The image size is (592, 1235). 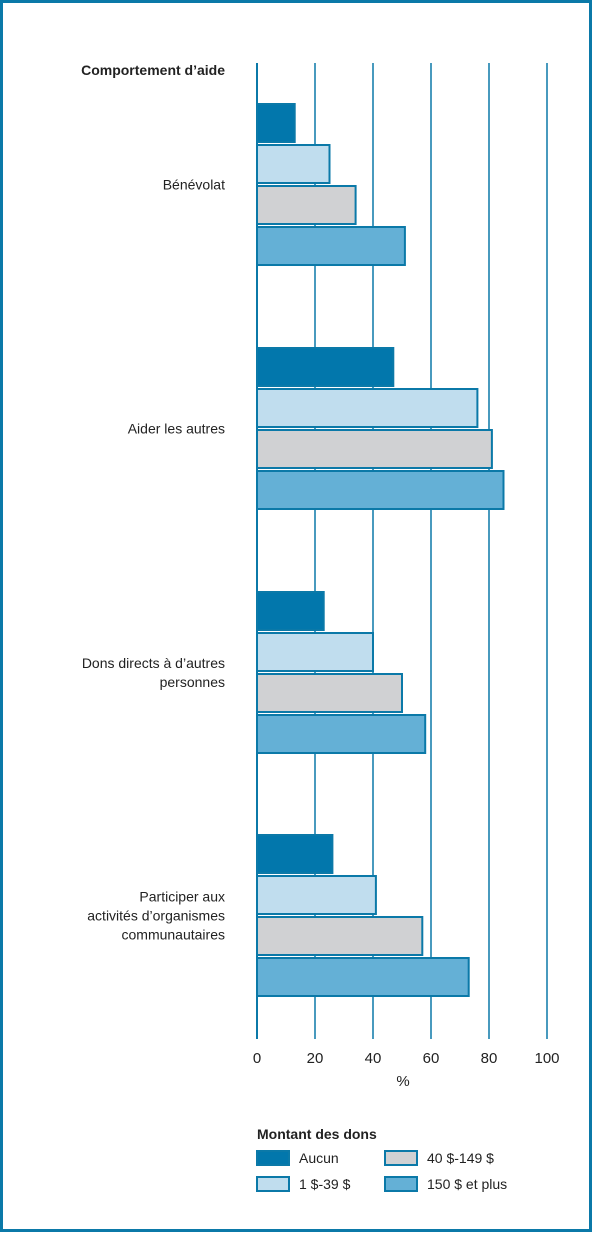 What do you see at coordinates (460, 1158) in the screenshot?
I see `legend-label: 40 $-149 $` at bounding box center [460, 1158].